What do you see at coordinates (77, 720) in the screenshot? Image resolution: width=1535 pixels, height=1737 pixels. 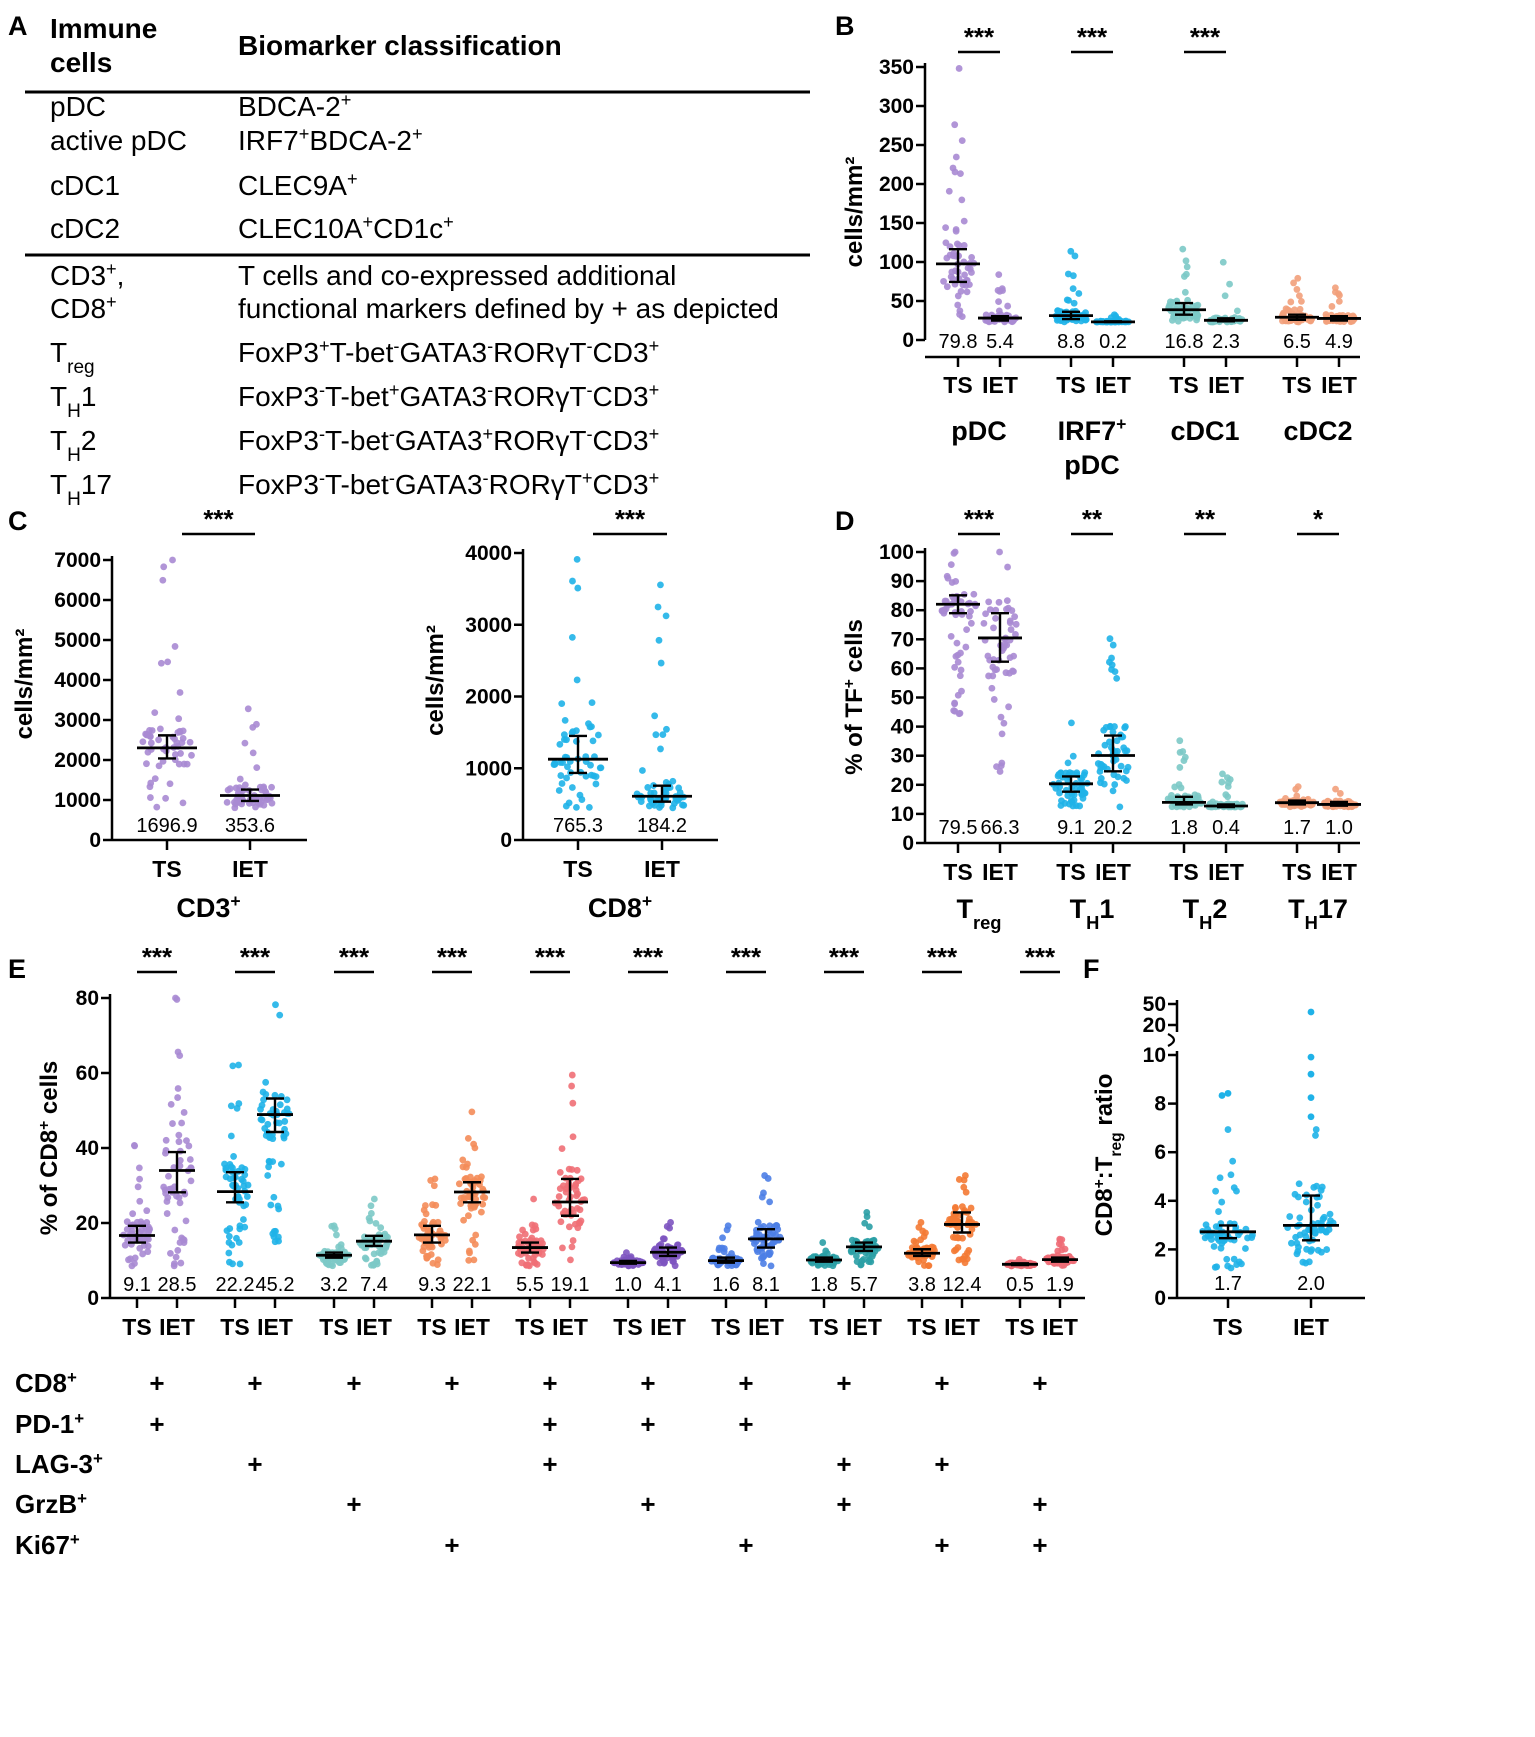 I see `y-tick-label: 3000` at bounding box center [77, 720].